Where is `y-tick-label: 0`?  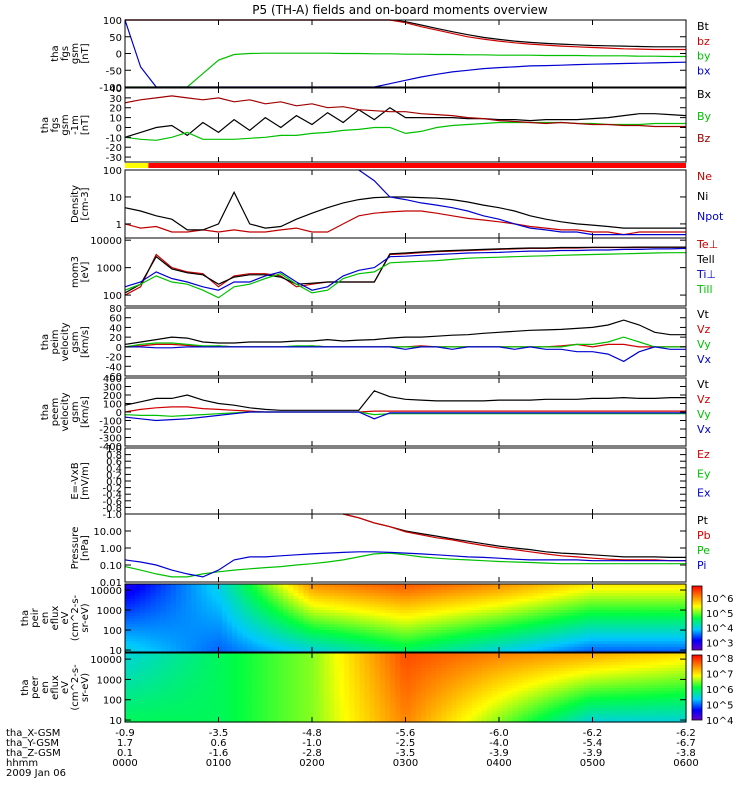
y-tick-label: 0 is located at coordinates (119, 413).